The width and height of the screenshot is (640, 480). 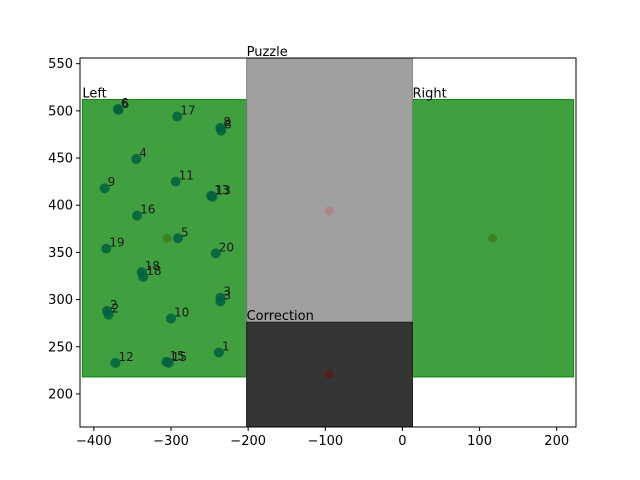 I want to click on point-label: 19, so click(x=116, y=243).